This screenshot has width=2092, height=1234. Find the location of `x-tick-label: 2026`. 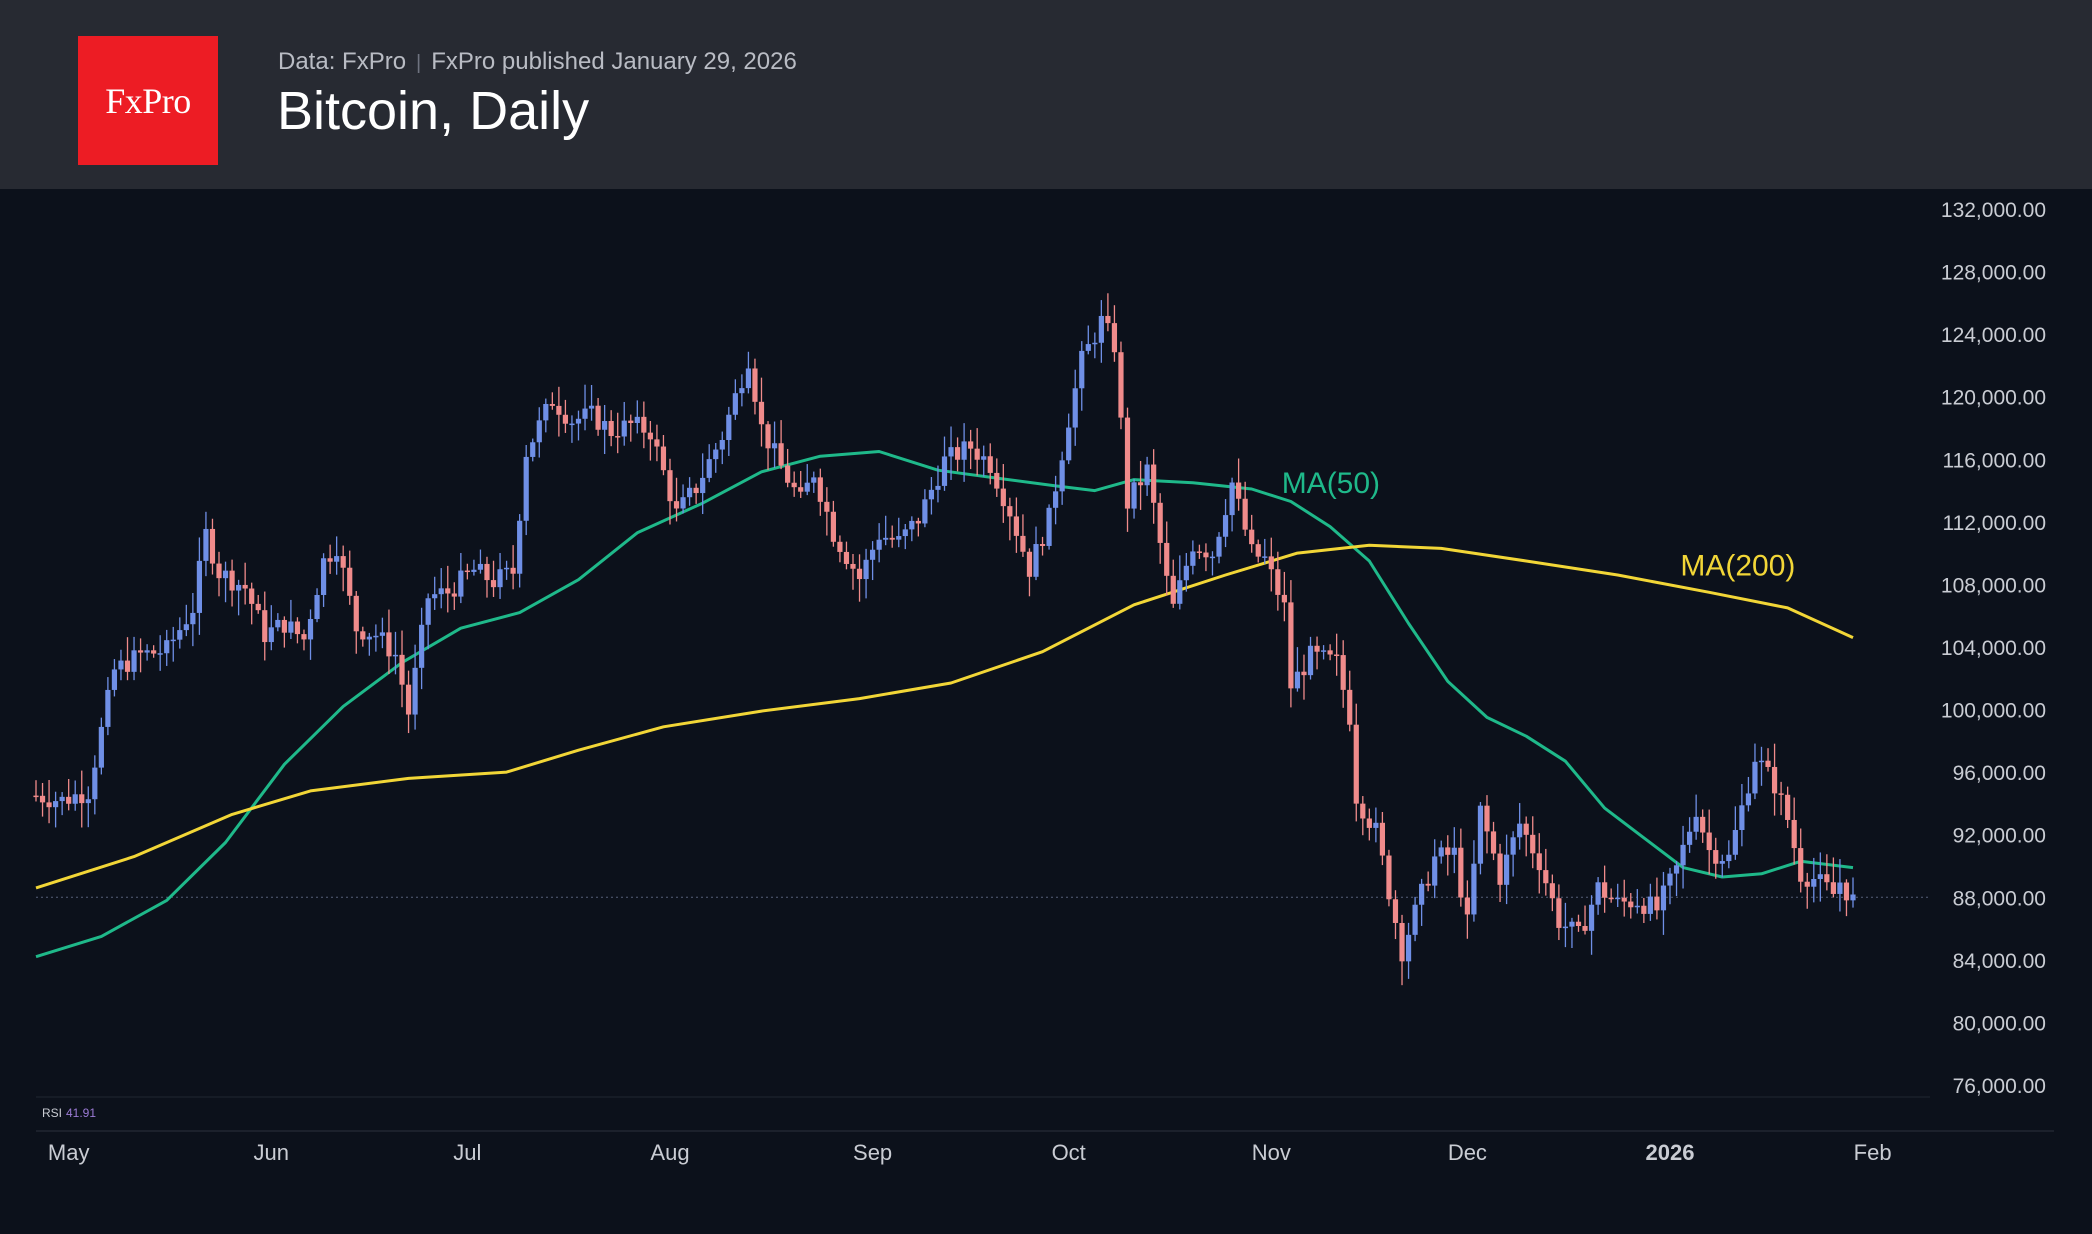

x-tick-label: 2026 is located at coordinates (1670, 1152).